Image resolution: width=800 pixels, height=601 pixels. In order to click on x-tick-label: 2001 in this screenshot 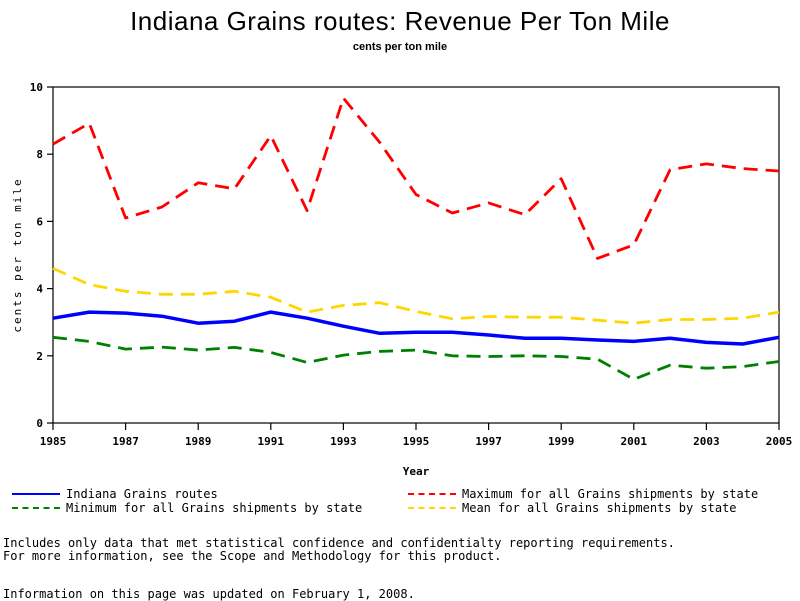, I will do `click(634, 441)`.